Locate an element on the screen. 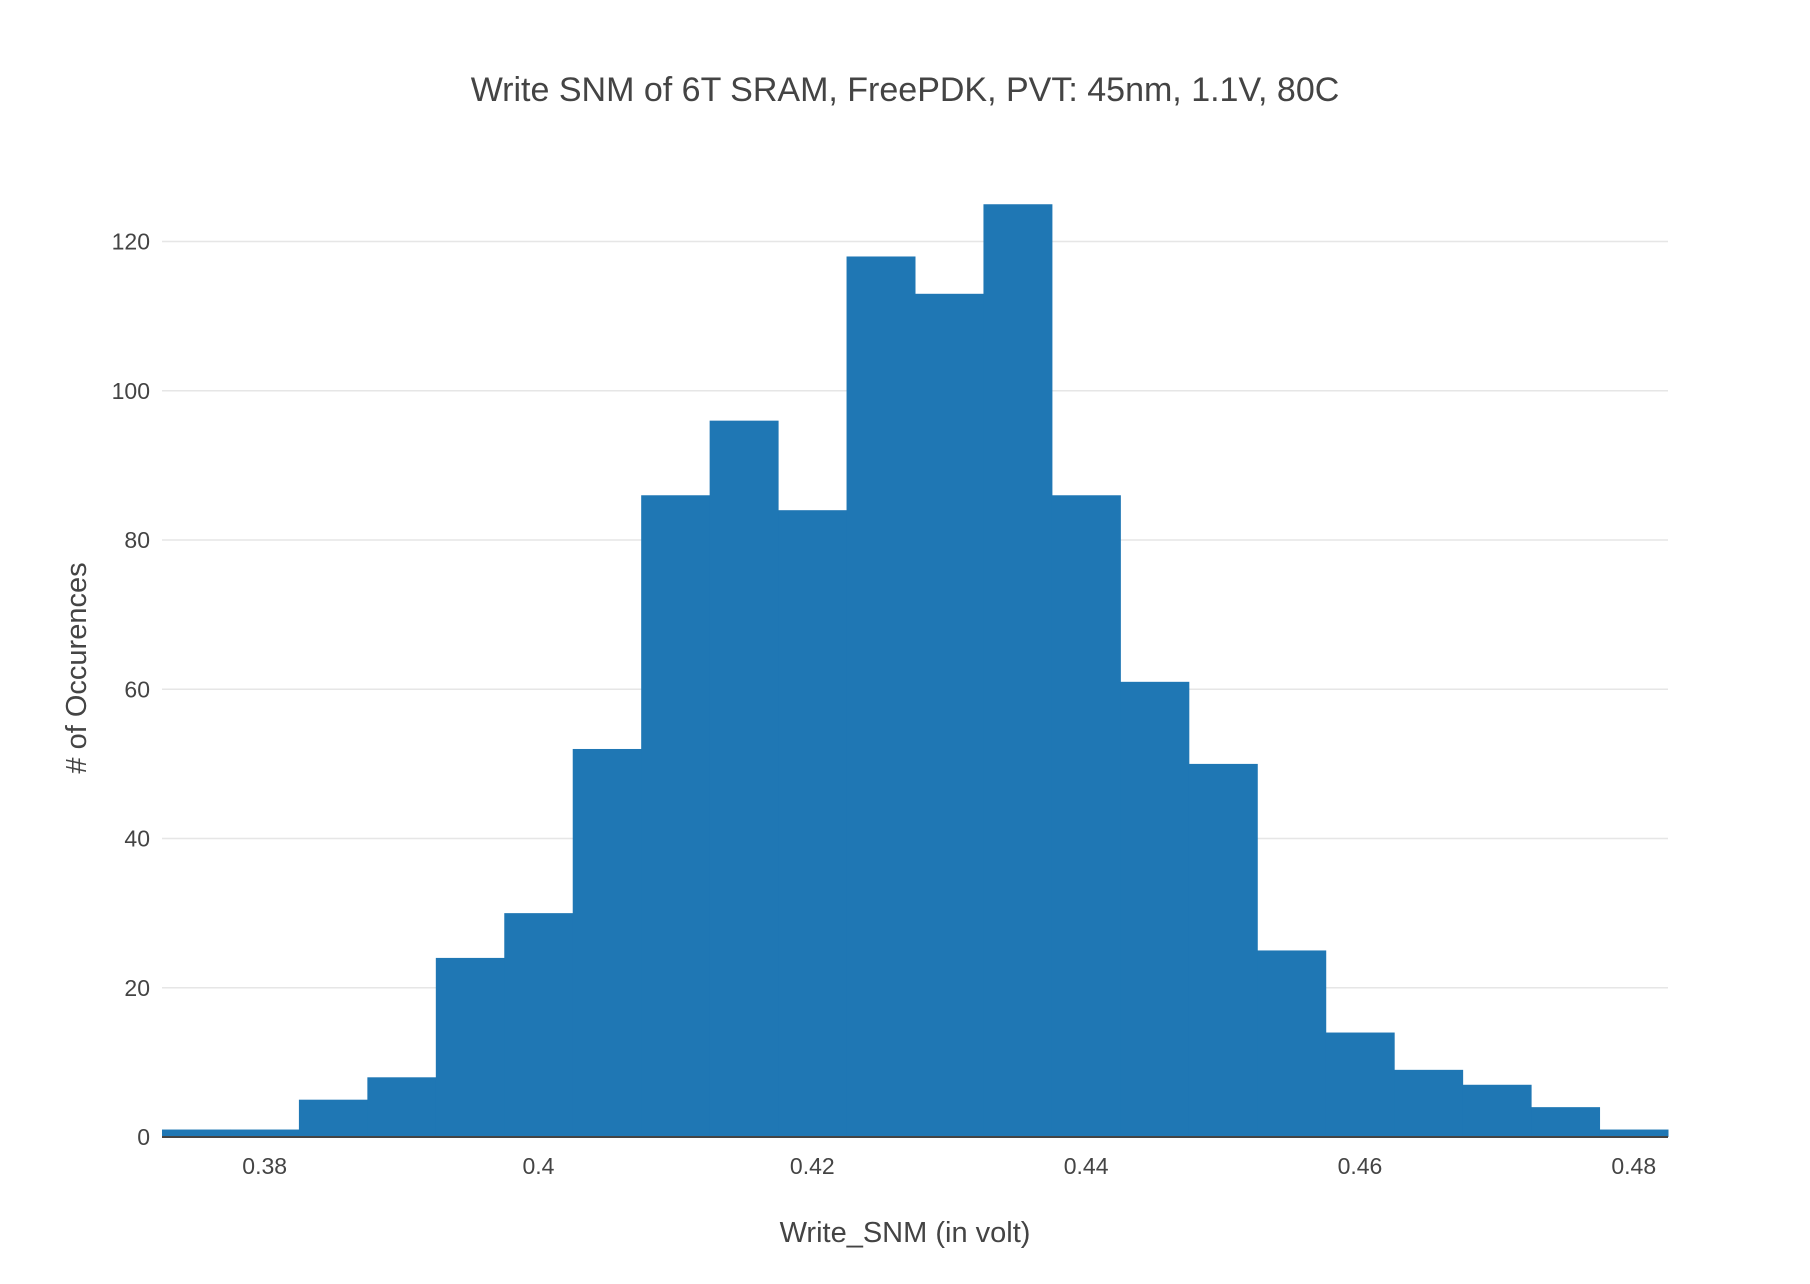  x-tick-label: 0.4 is located at coordinates (539, 1166).